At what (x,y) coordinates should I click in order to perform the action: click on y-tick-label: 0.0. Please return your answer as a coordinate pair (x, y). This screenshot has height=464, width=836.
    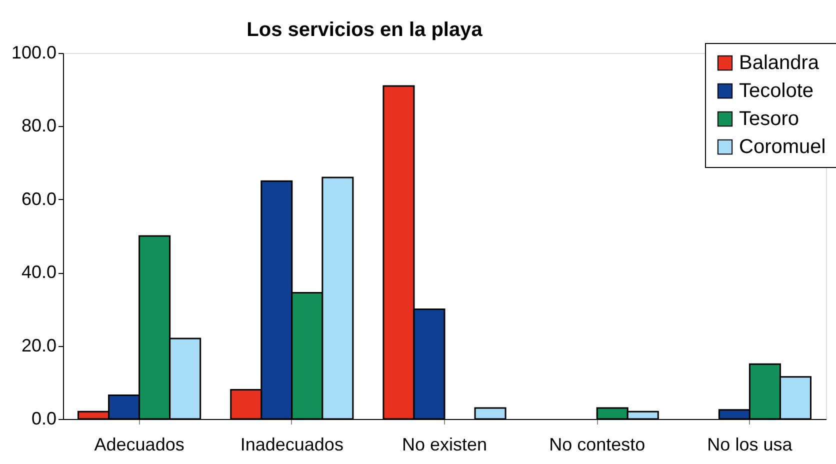
    Looking at the image, I should click on (43, 418).